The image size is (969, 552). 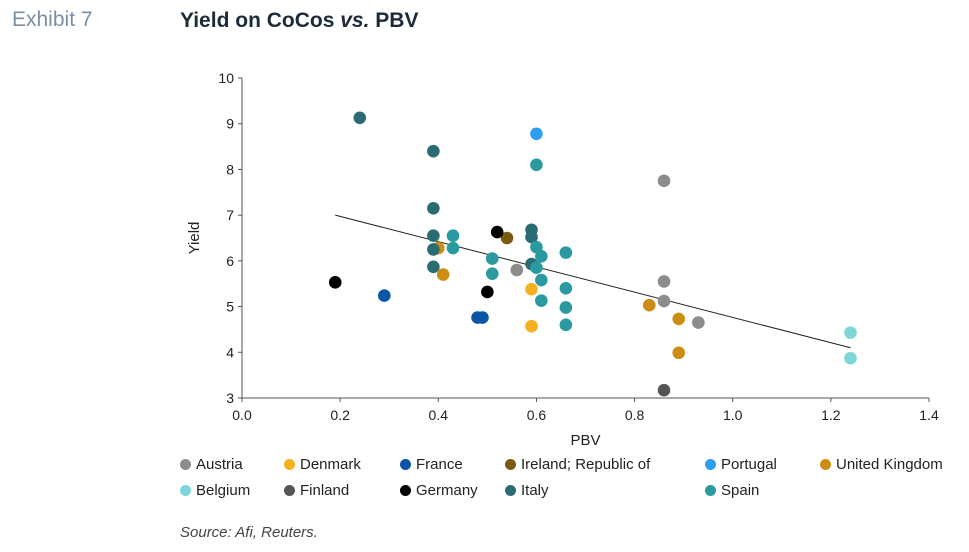 I want to click on legend-item: Ireland; Republic of, so click(x=577, y=464).